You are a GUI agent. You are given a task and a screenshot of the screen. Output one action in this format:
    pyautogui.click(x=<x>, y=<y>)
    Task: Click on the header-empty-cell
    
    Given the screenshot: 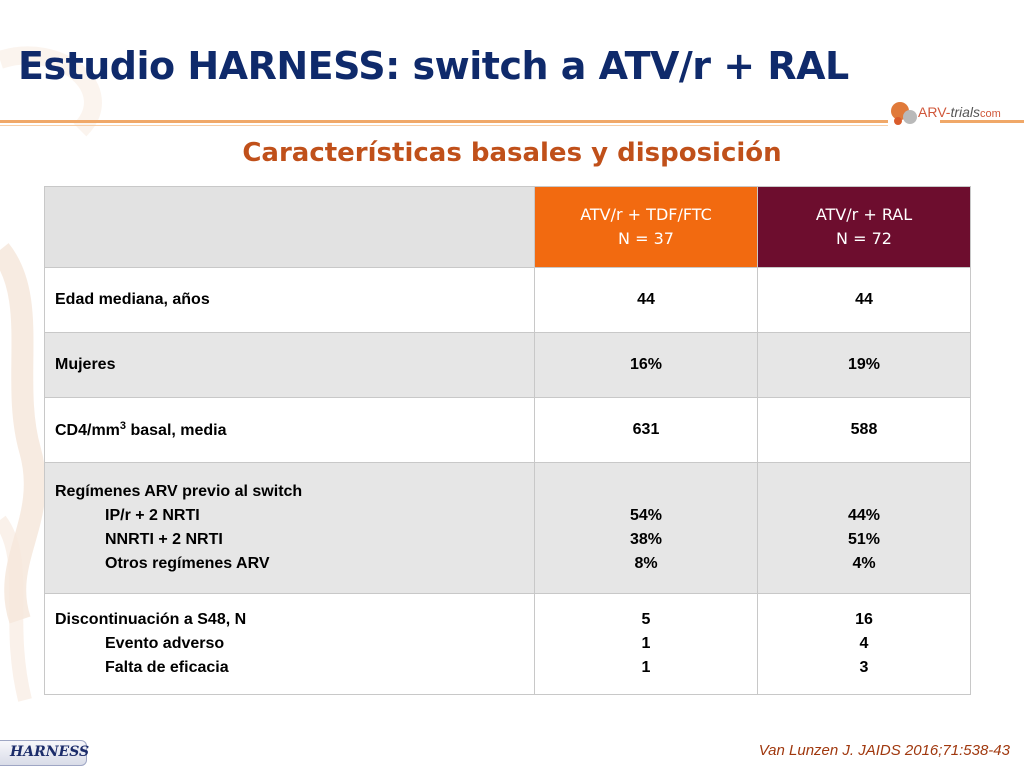 What is the action you would take?
    pyautogui.click(x=289, y=227)
    